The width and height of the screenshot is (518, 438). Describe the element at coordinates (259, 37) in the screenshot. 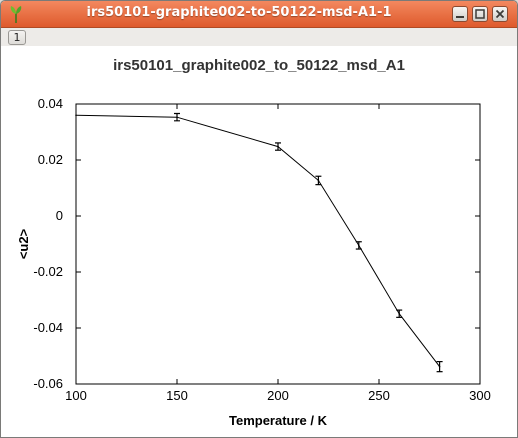

I see `tab-bar: 1` at that location.